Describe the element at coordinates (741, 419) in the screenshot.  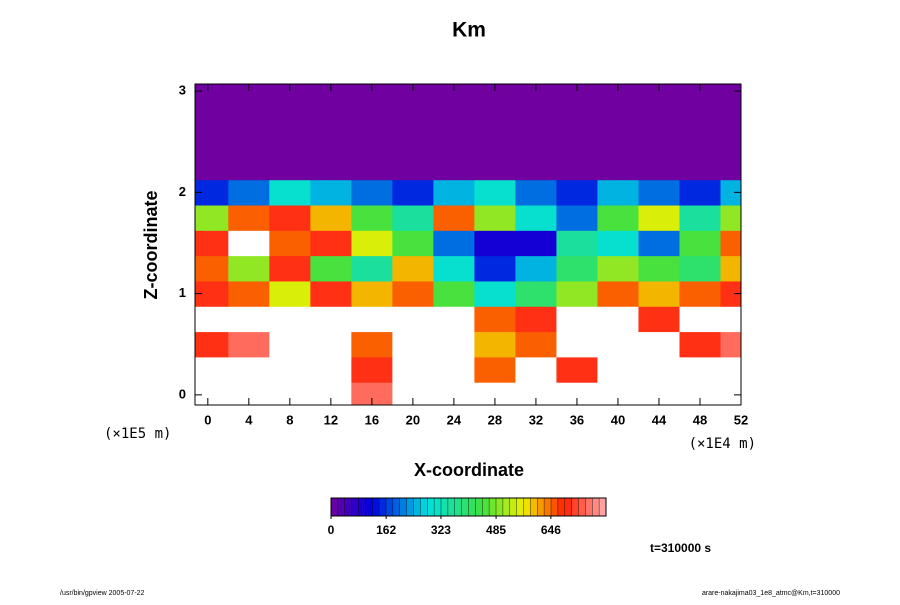
I see `x-tick-label: 52` at that location.